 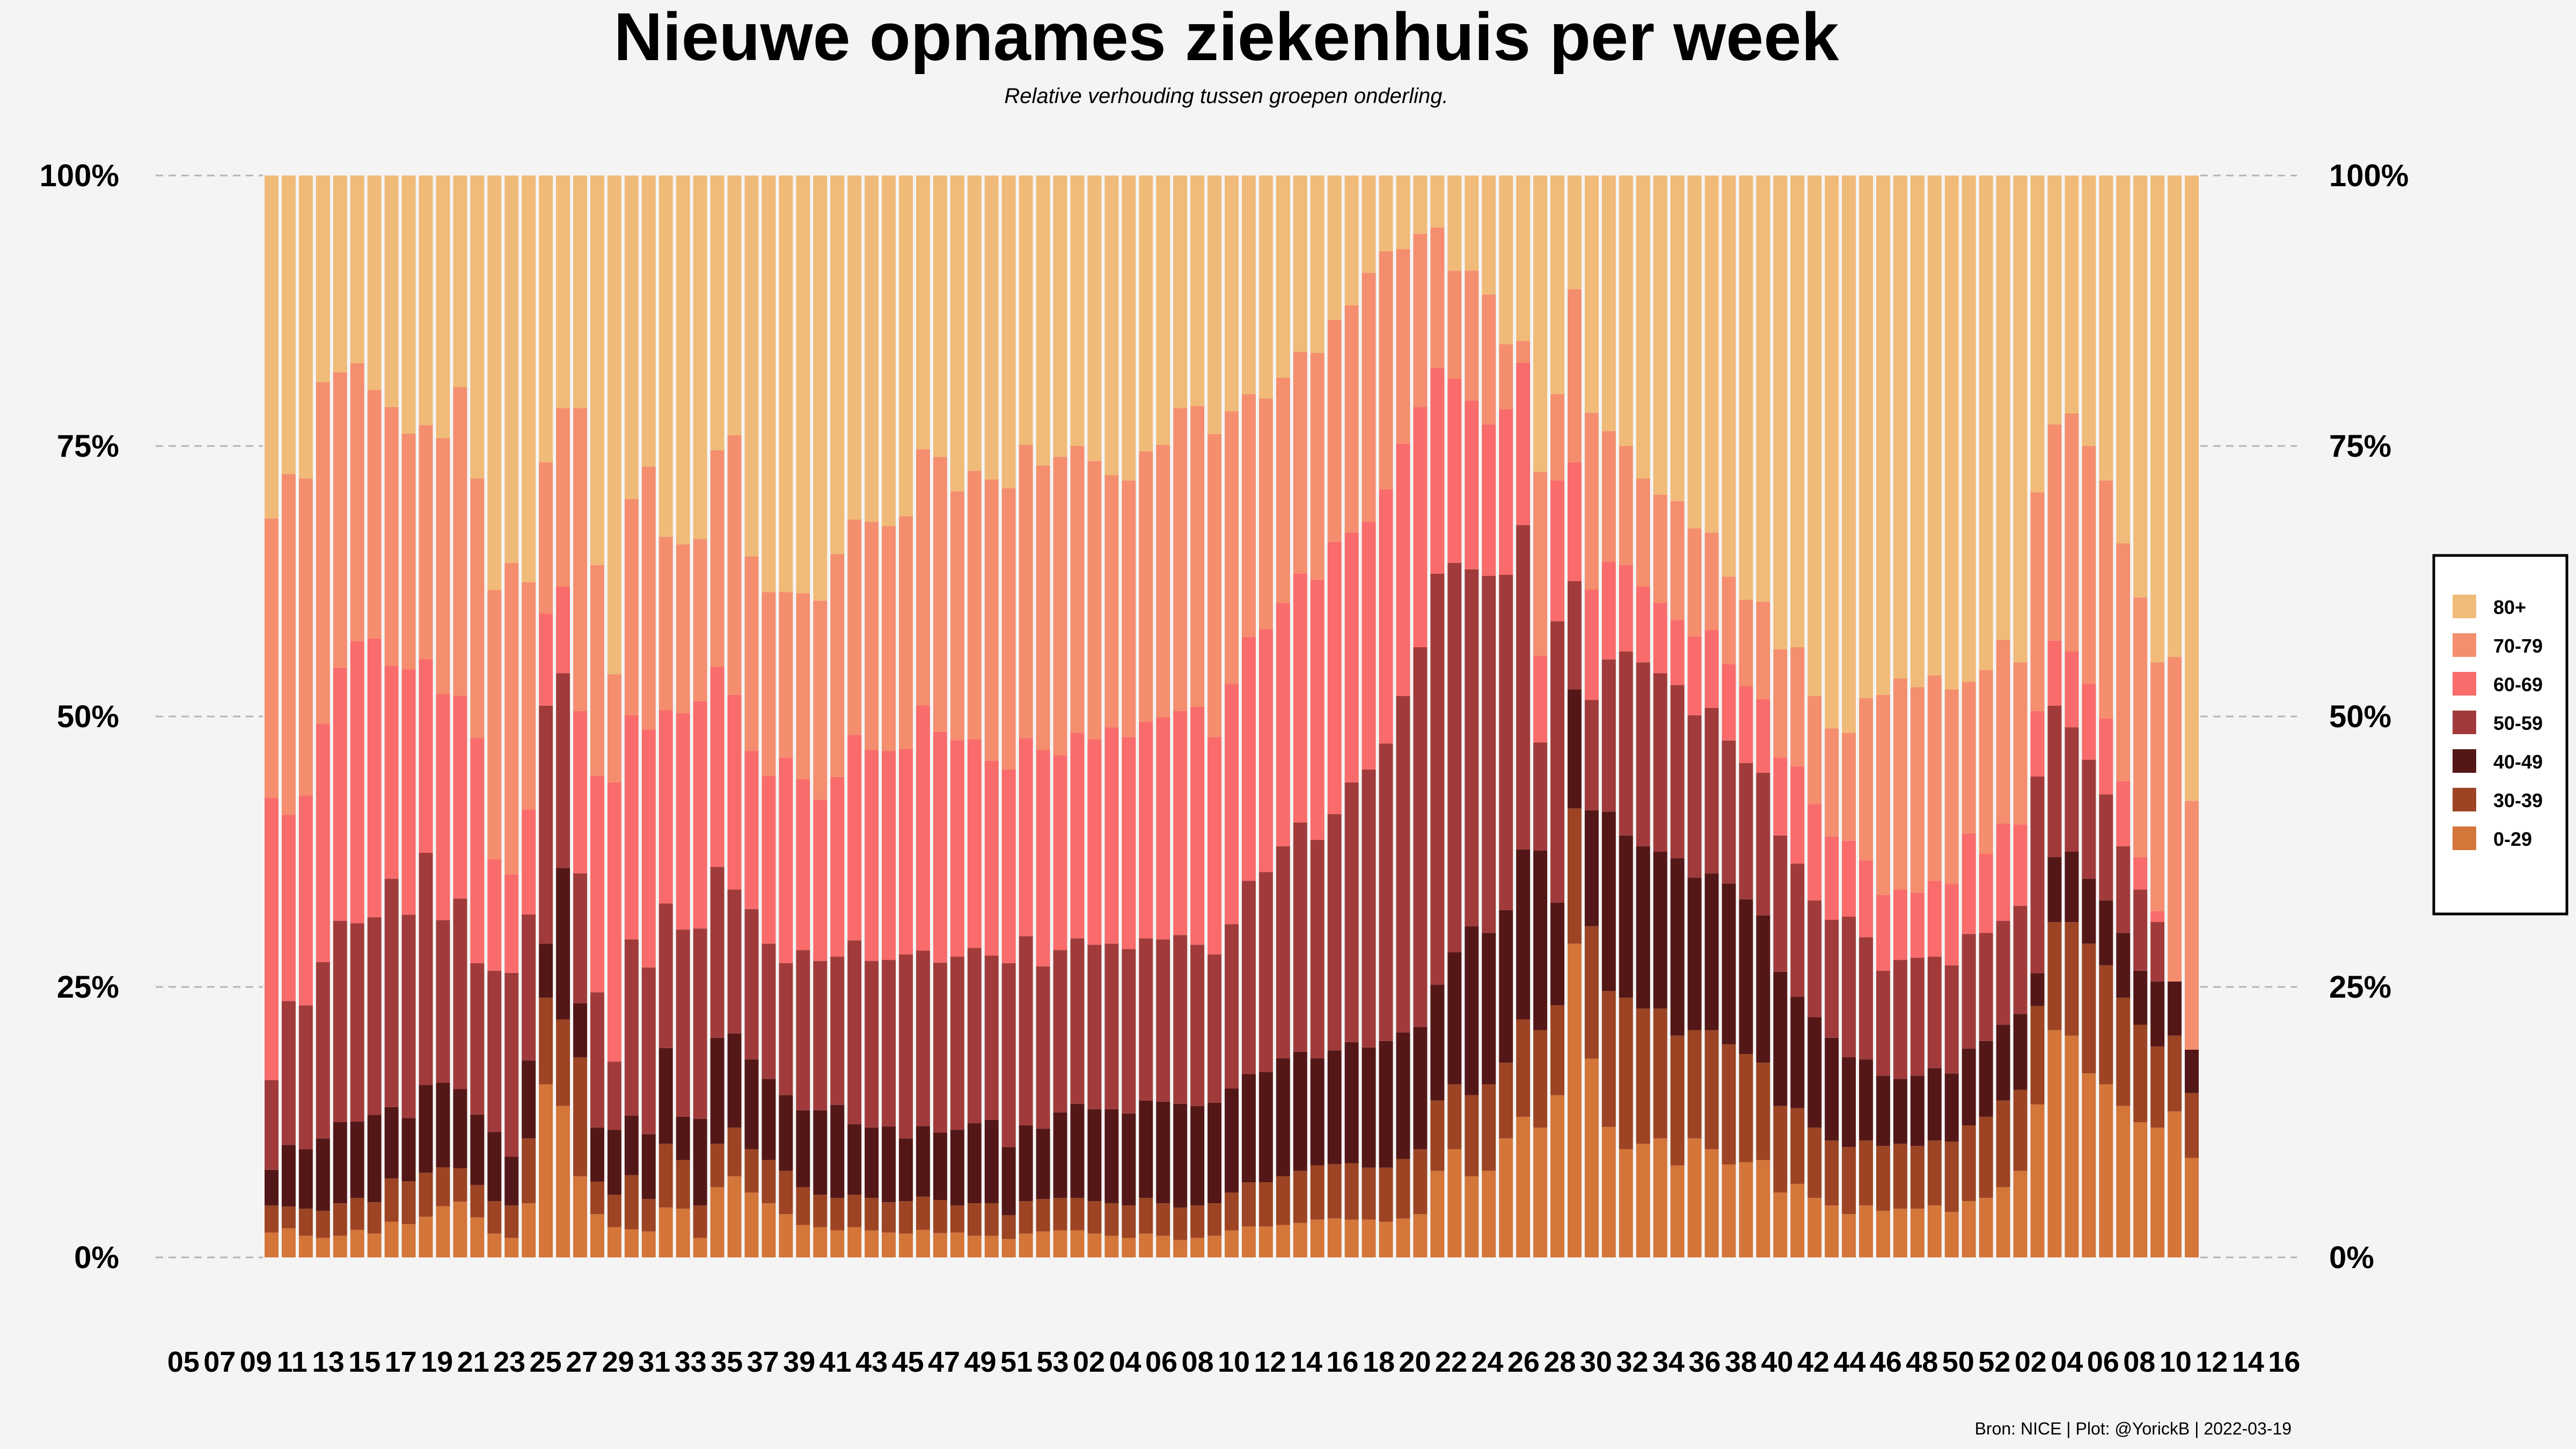 I want to click on x-tick-label: 38, so click(x=1741, y=1362).